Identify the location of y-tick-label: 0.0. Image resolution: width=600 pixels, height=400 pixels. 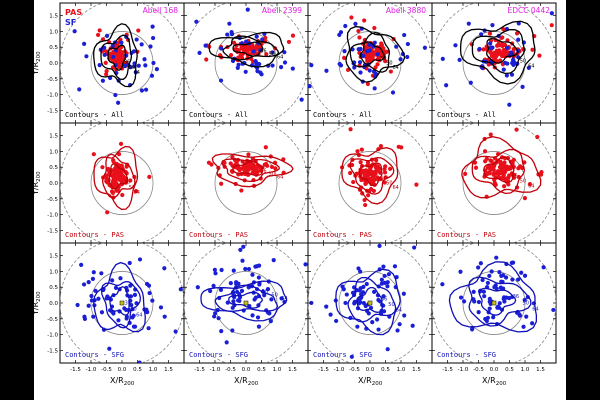
(53, 64).